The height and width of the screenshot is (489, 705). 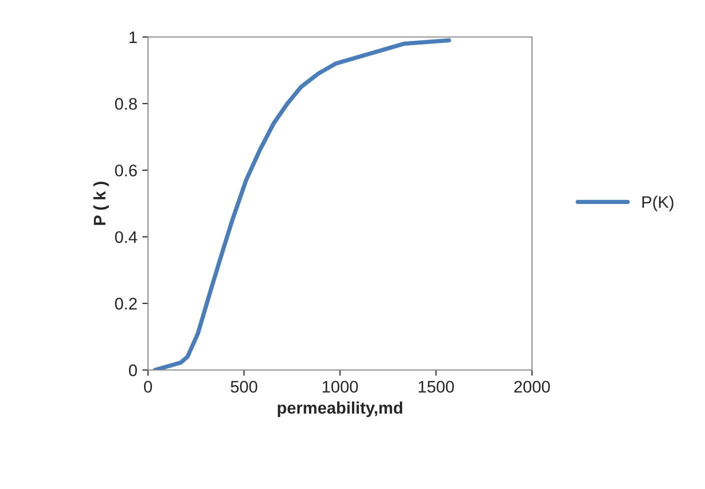 I want to click on x-tick-label: 1500, so click(x=436, y=386).